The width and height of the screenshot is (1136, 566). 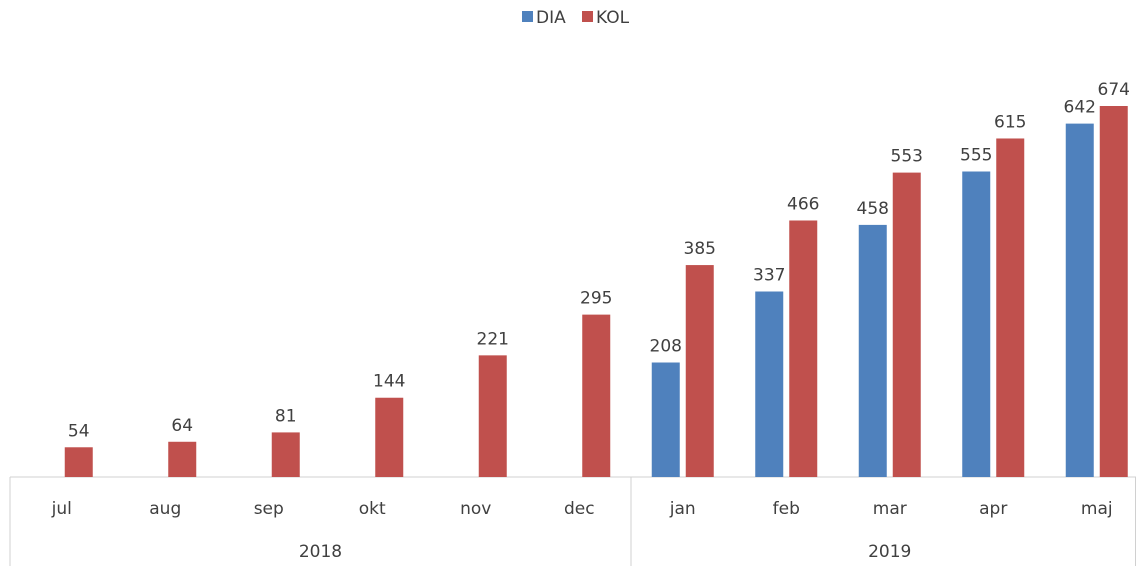 What do you see at coordinates (976, 156) in the screenshot?
I see `data-label: 555` at bounding box center [976, 156].